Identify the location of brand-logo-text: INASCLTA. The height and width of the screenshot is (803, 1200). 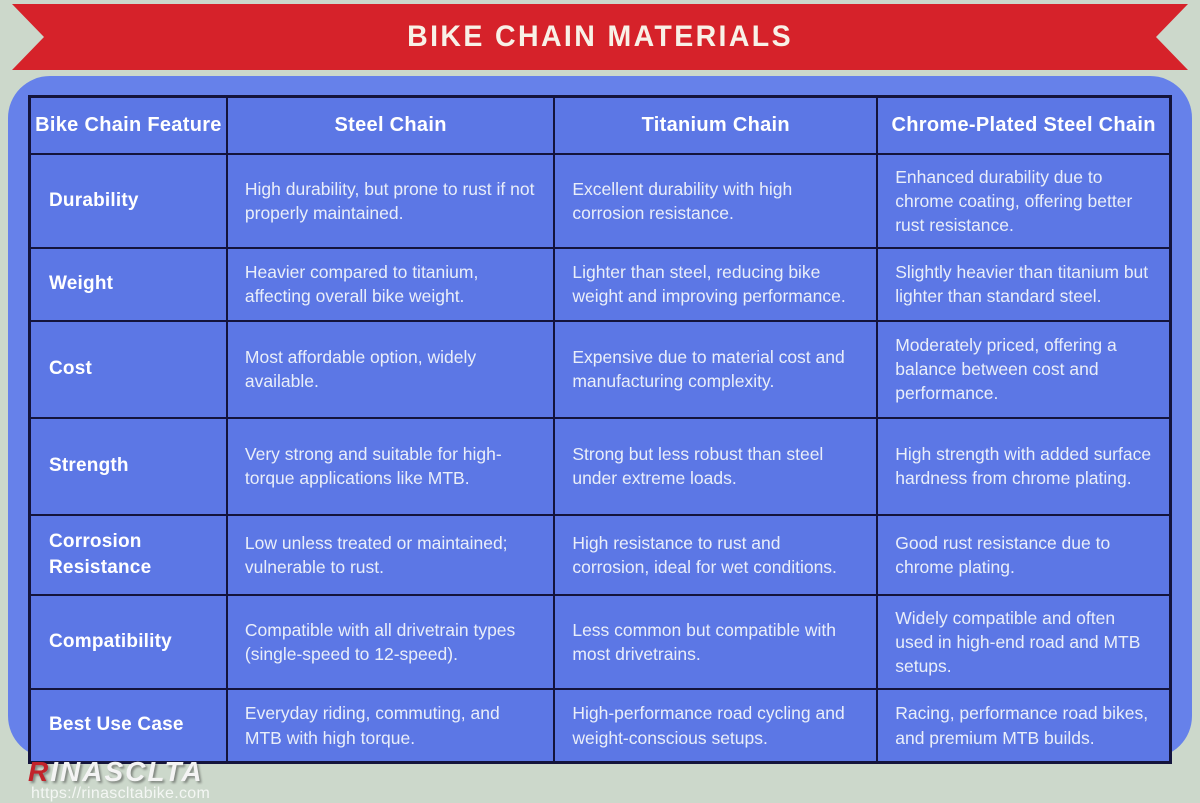
(127, 771).